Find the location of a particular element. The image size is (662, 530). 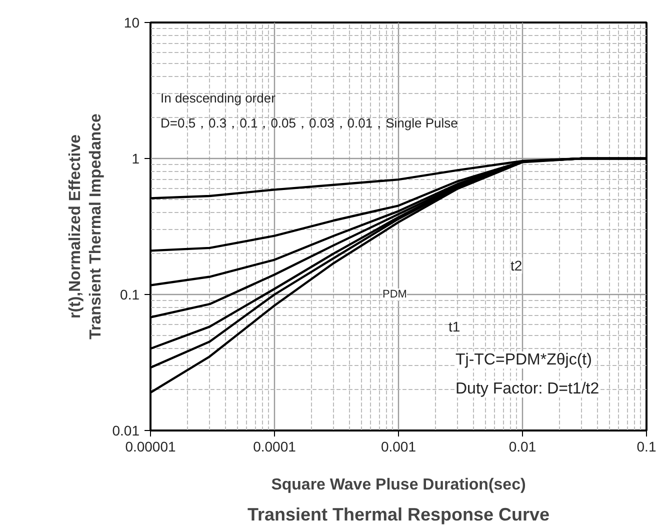

text: Transient Thermal Response Curve is located at coordinates (398, 514).